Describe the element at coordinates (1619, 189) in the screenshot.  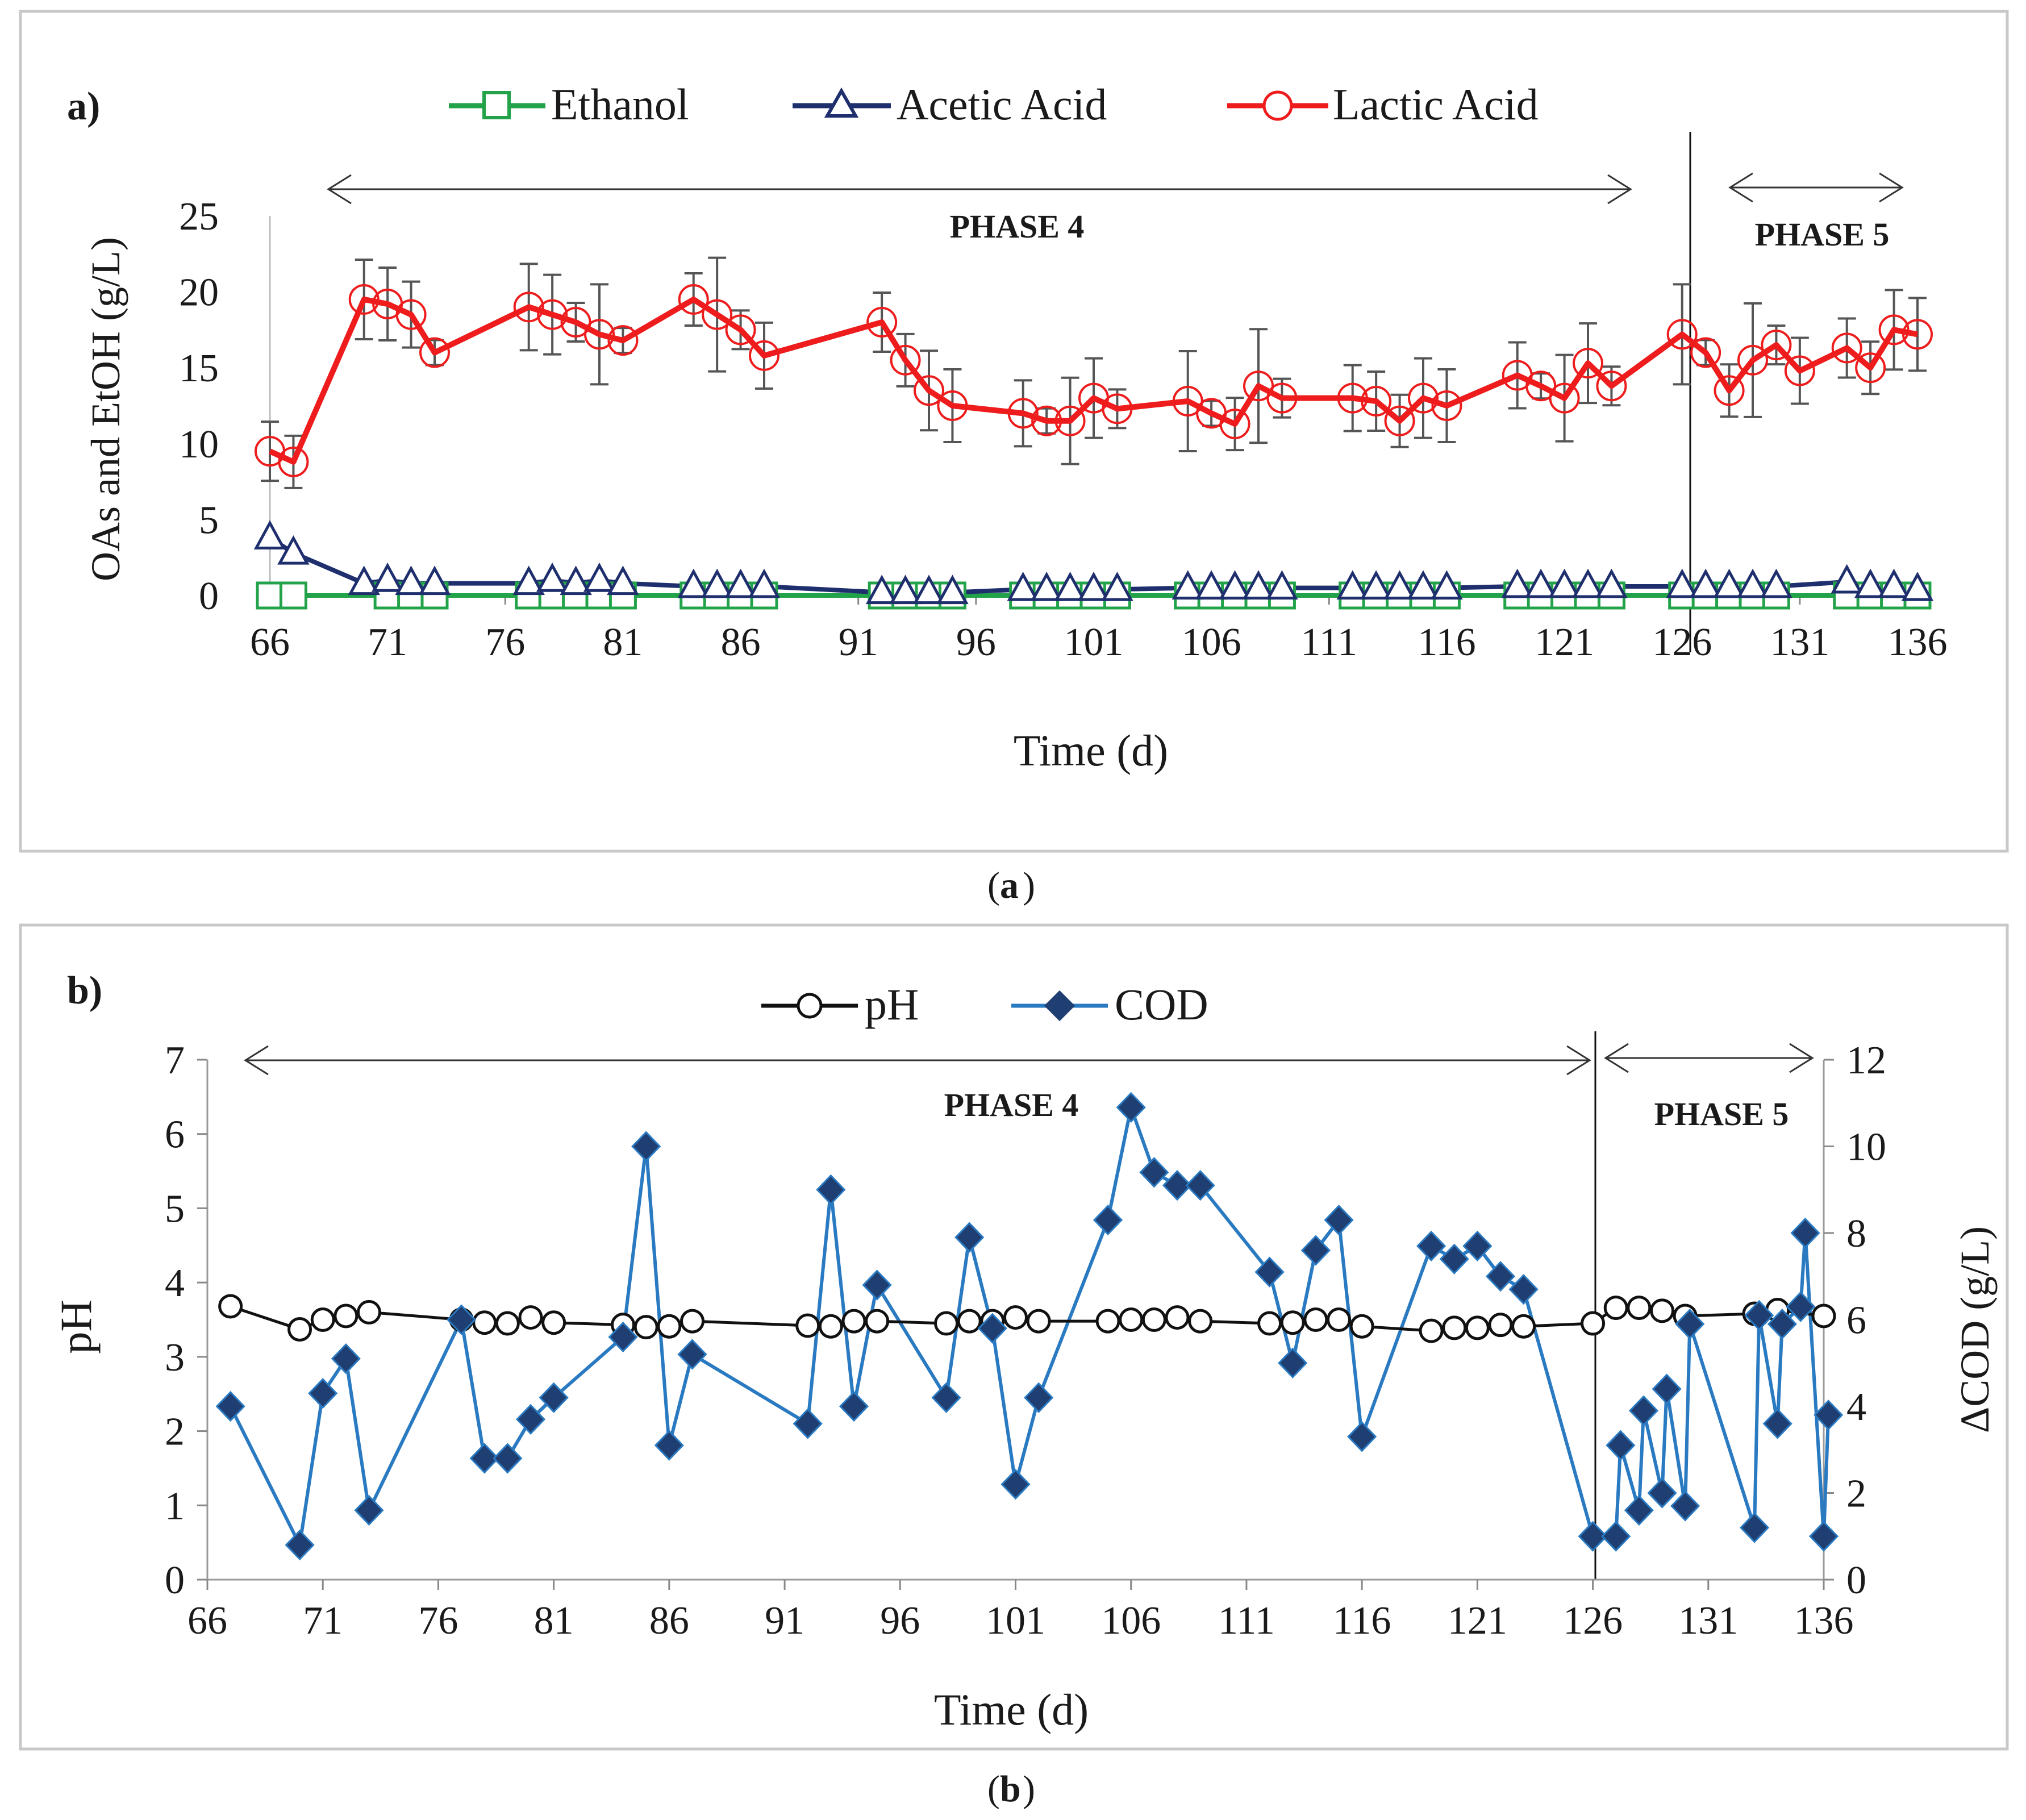
I see `phase4-arrowhead-right-a` at that location.